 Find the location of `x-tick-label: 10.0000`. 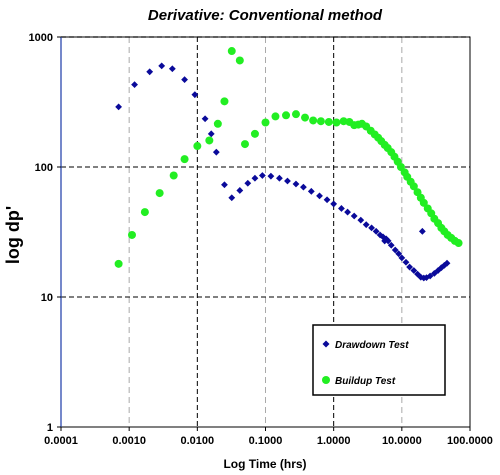

x-tick-label: 10.0000 is located at coordinates (402, 441).